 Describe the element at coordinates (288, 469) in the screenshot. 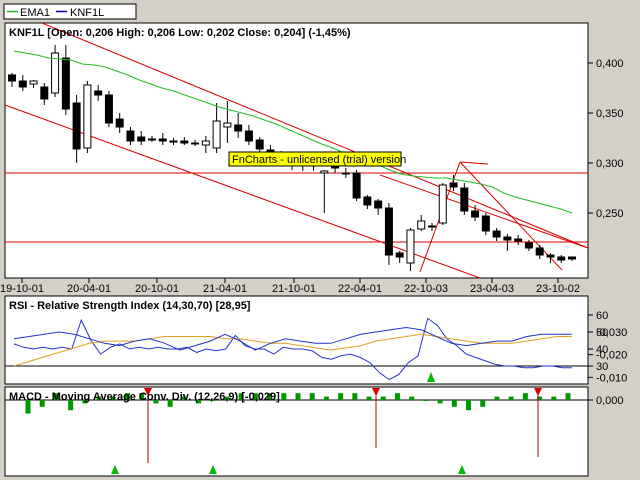

I see `macd-buy-markers` at that location.